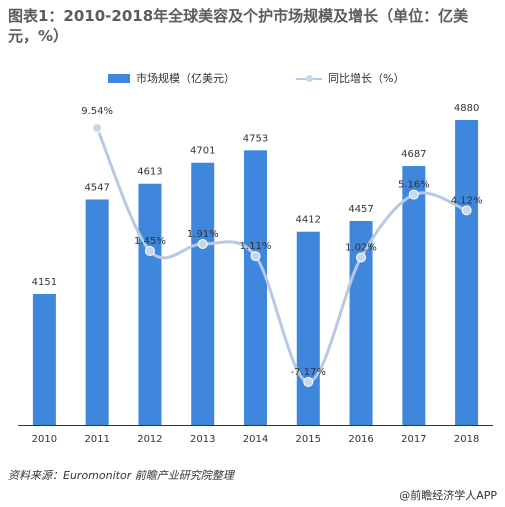 The height and width of the screenshot is (507, 505). I want to click on x-tick-label: 2013, so click(202, 439).